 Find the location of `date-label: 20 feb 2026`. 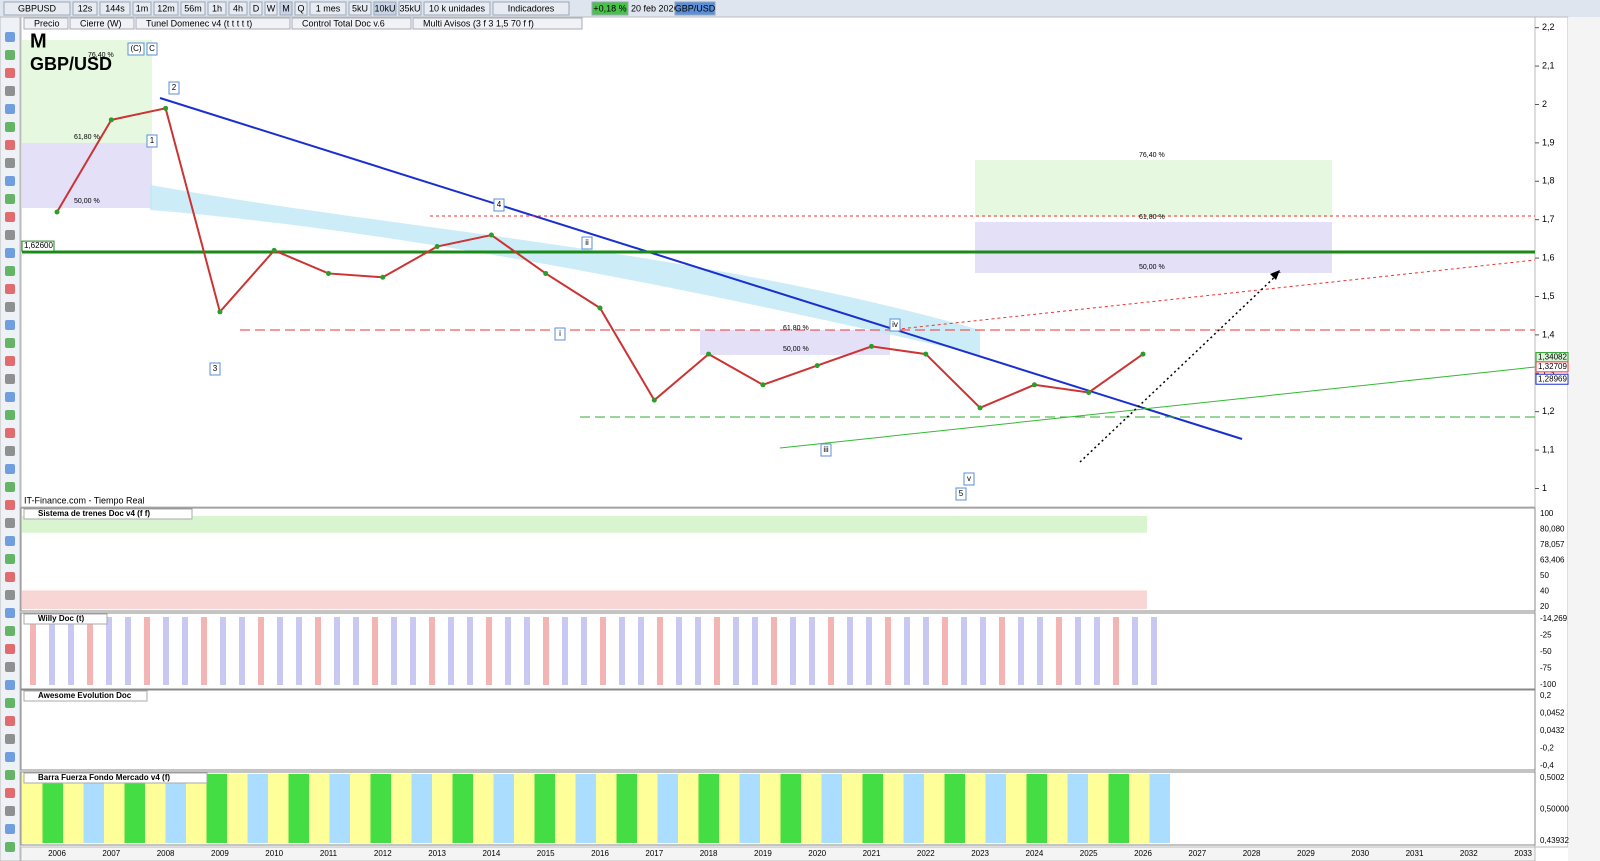

date-label: 20 feb 2026 is located at coordinates (655, 8).